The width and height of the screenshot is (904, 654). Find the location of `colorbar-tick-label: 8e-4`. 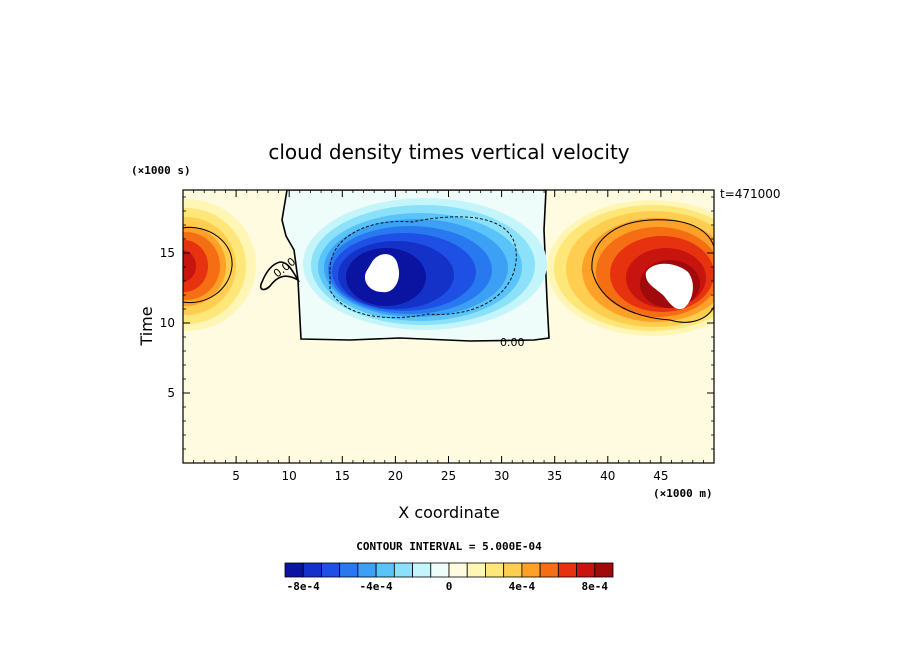

colorbar-tick-label: 8e-4 is located at coordinates (595, 586).